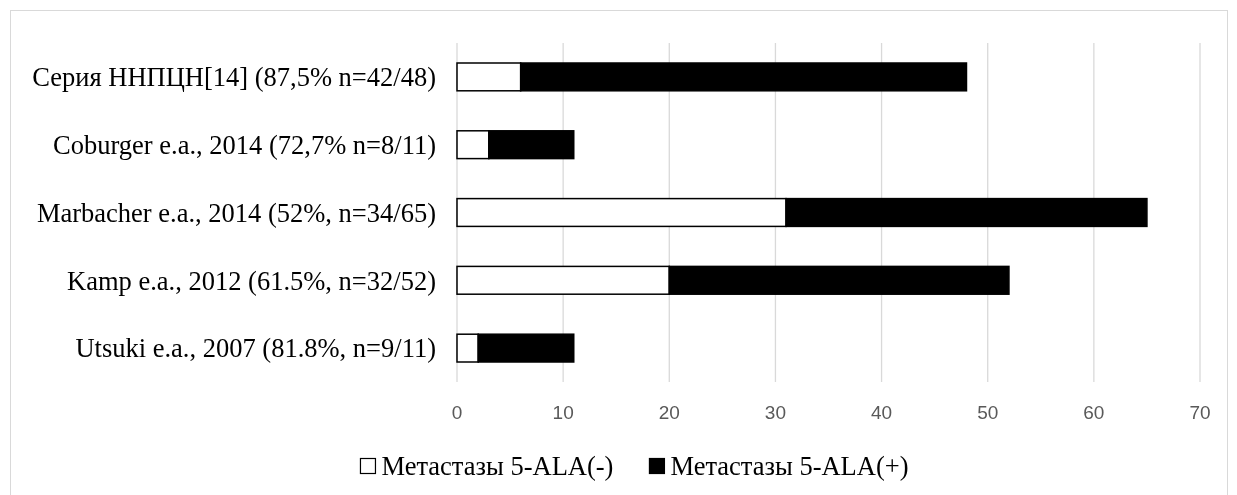 The image size is (1237, 495). I want to click on x-tick-label: 0, so click(457, 412).